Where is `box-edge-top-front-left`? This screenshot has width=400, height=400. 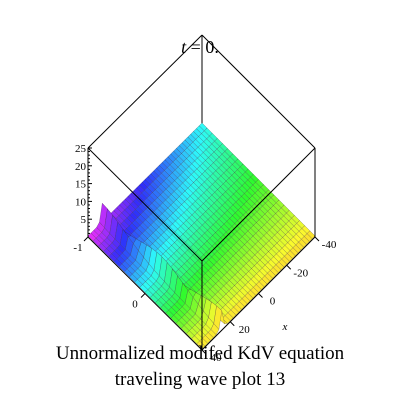
box-edge-top-front-left is located at coordinates (145, 204).